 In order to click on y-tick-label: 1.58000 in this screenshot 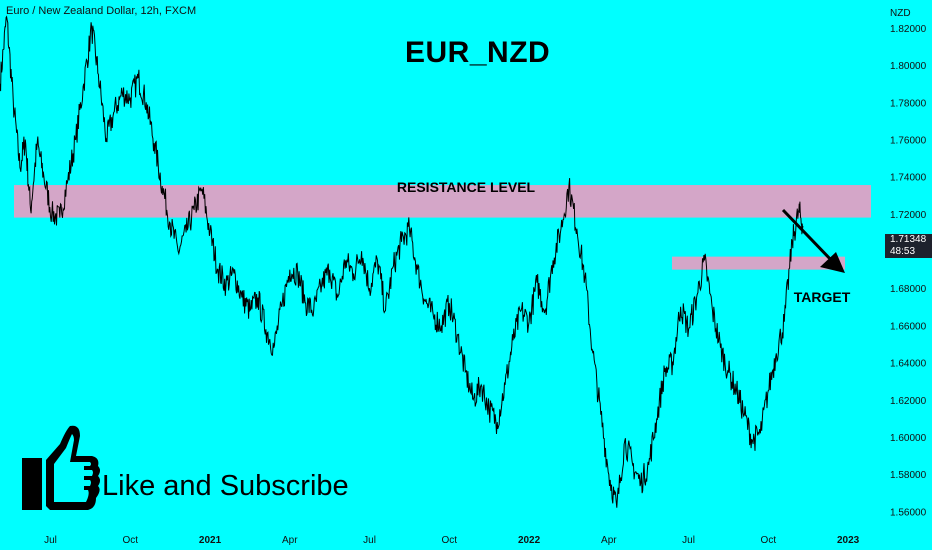, I will do `click(908, 475)`.